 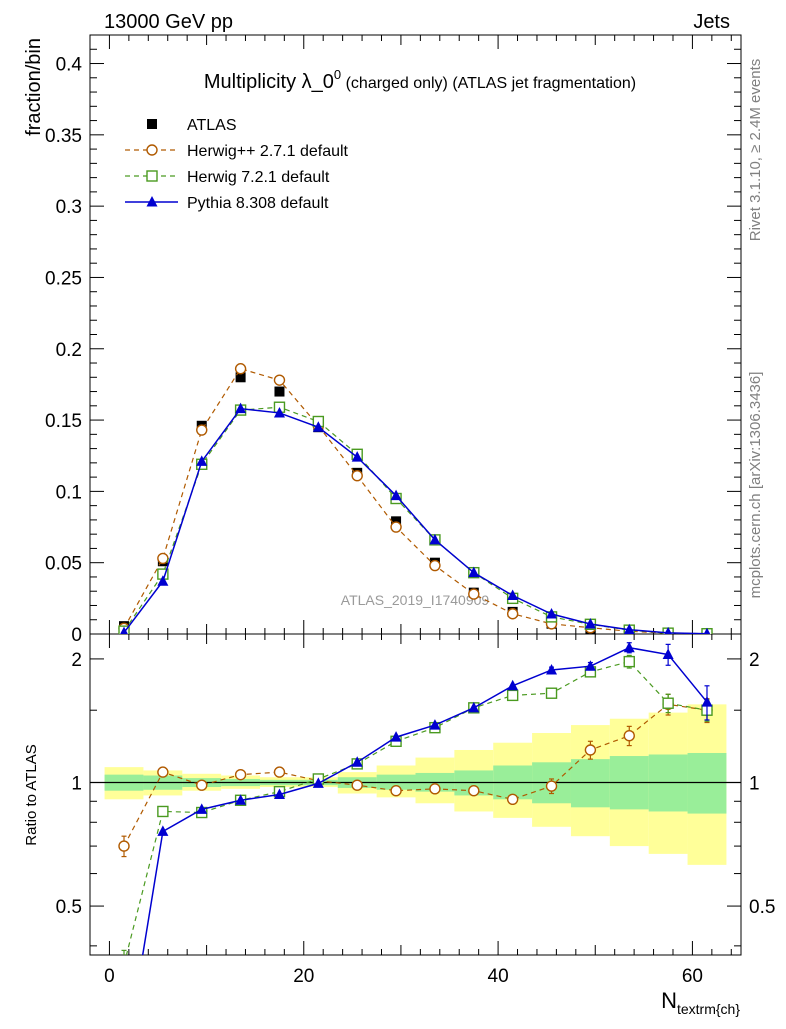 I want to click on ratio-y-tick-label-left: 0.5, so click(x=69, y=907).